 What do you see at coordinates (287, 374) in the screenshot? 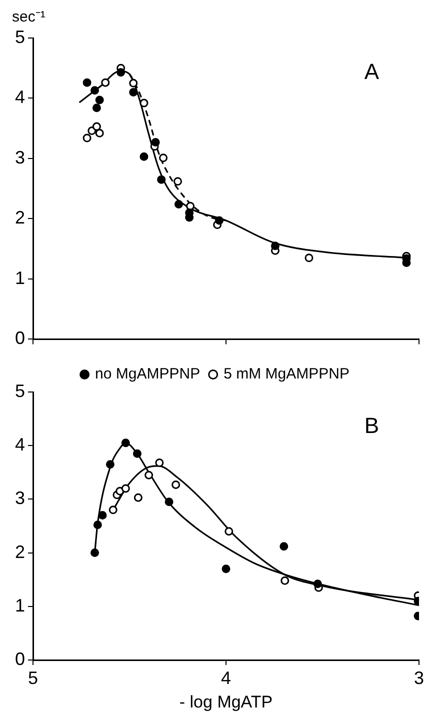
I see `legend-label: 5 mM MgAMPPNP` at bounding box center [287, 374].